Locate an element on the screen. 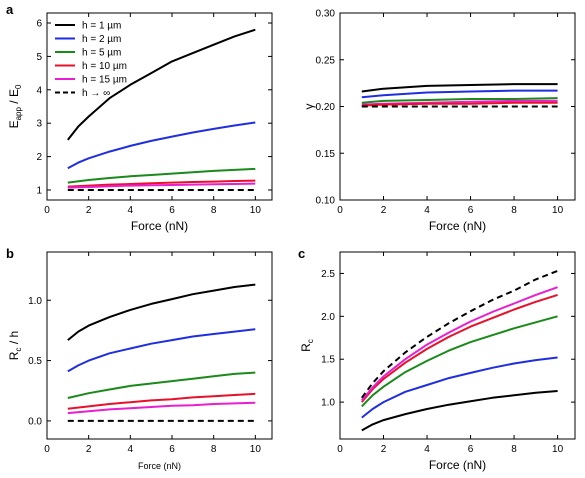 The image size is (585, 478). y-tick-label: 3 is located at coordinates (39, 124).